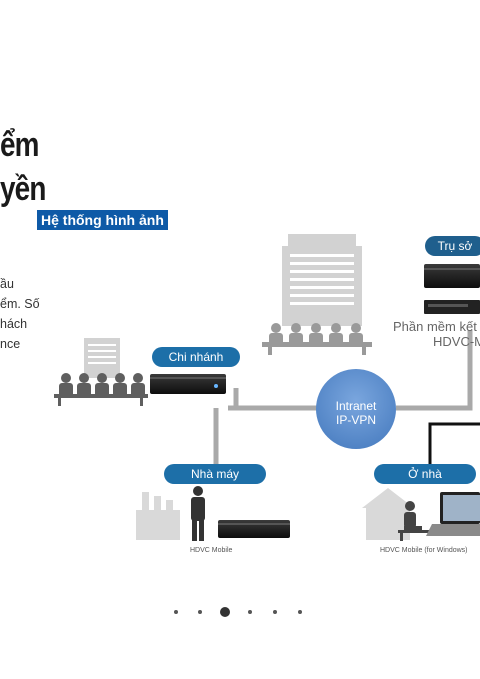  What do you see at coordinates (20, 304) in the screenshot?
I see `desc-line-2: ểm. Số` at bounding box center [20, 304].